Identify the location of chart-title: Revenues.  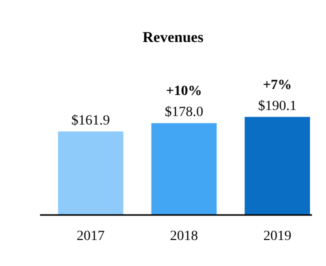
(173, 38).